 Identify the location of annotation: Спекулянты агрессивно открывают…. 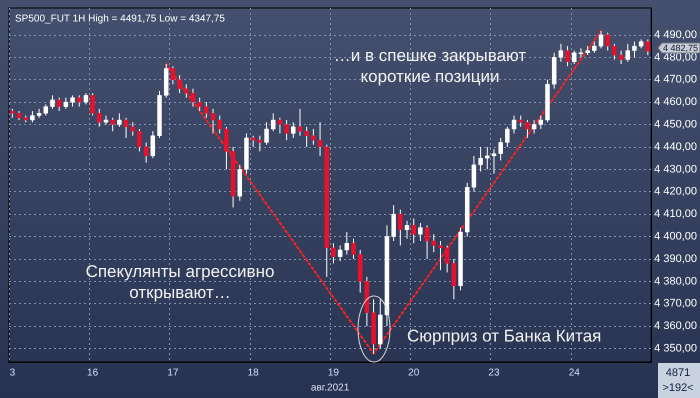
(180, 282).